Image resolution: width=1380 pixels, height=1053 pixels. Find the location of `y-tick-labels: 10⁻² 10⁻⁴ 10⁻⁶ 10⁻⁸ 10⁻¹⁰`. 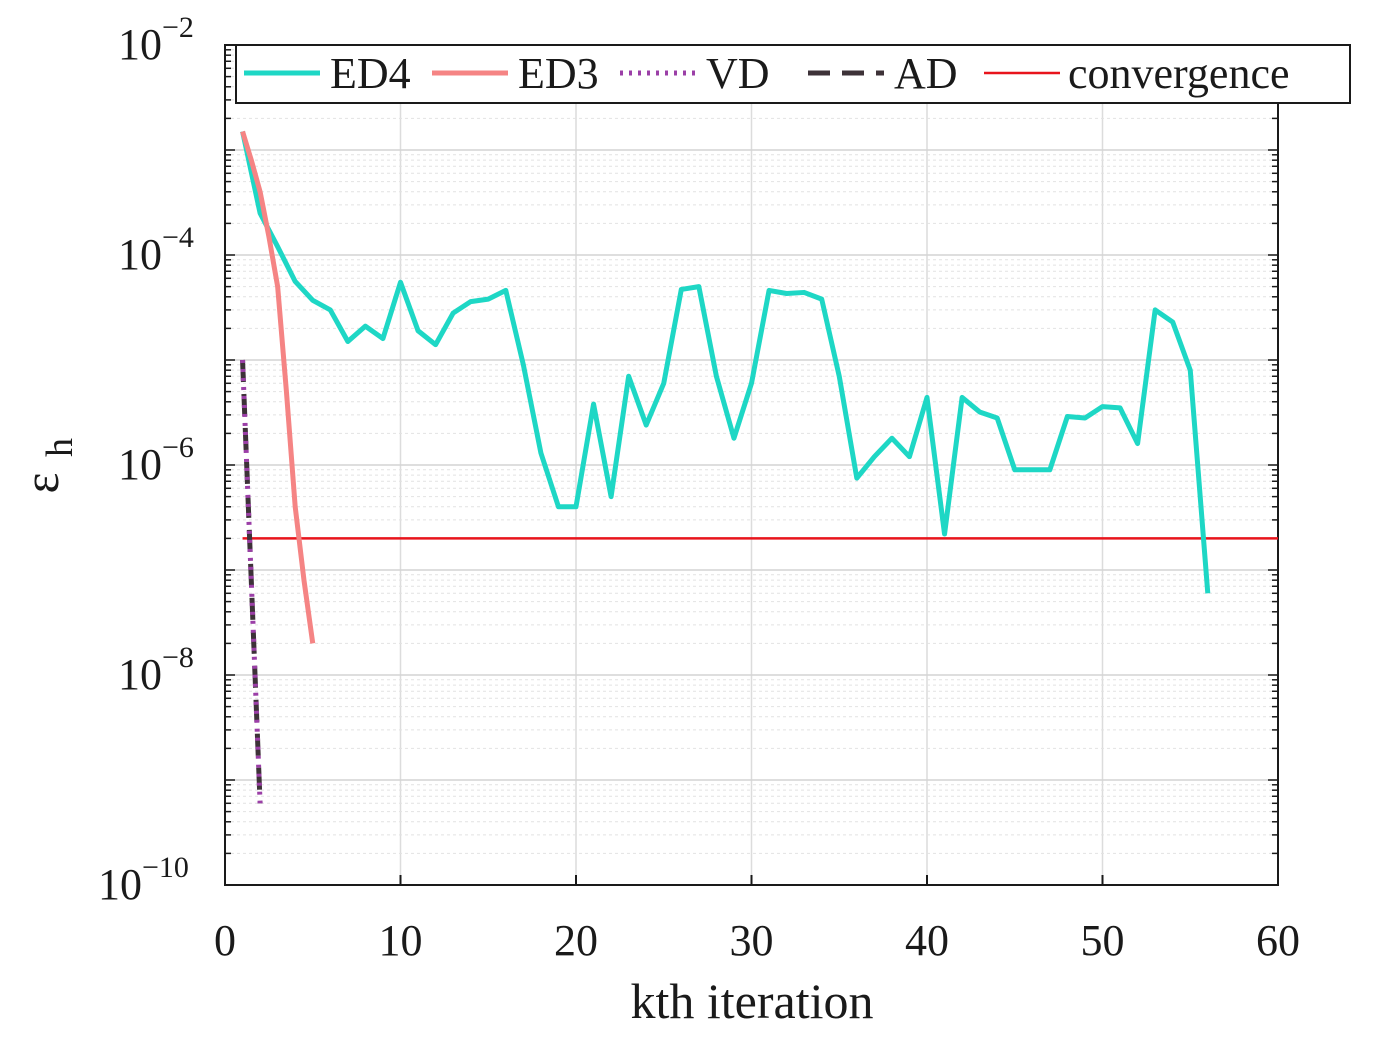

y-tick-labels: 10⁻² 10⁻⁴ 10⁻⁶ 10⁻⁸ 10⁻¹⁰ is located at coordinates (146, 460).